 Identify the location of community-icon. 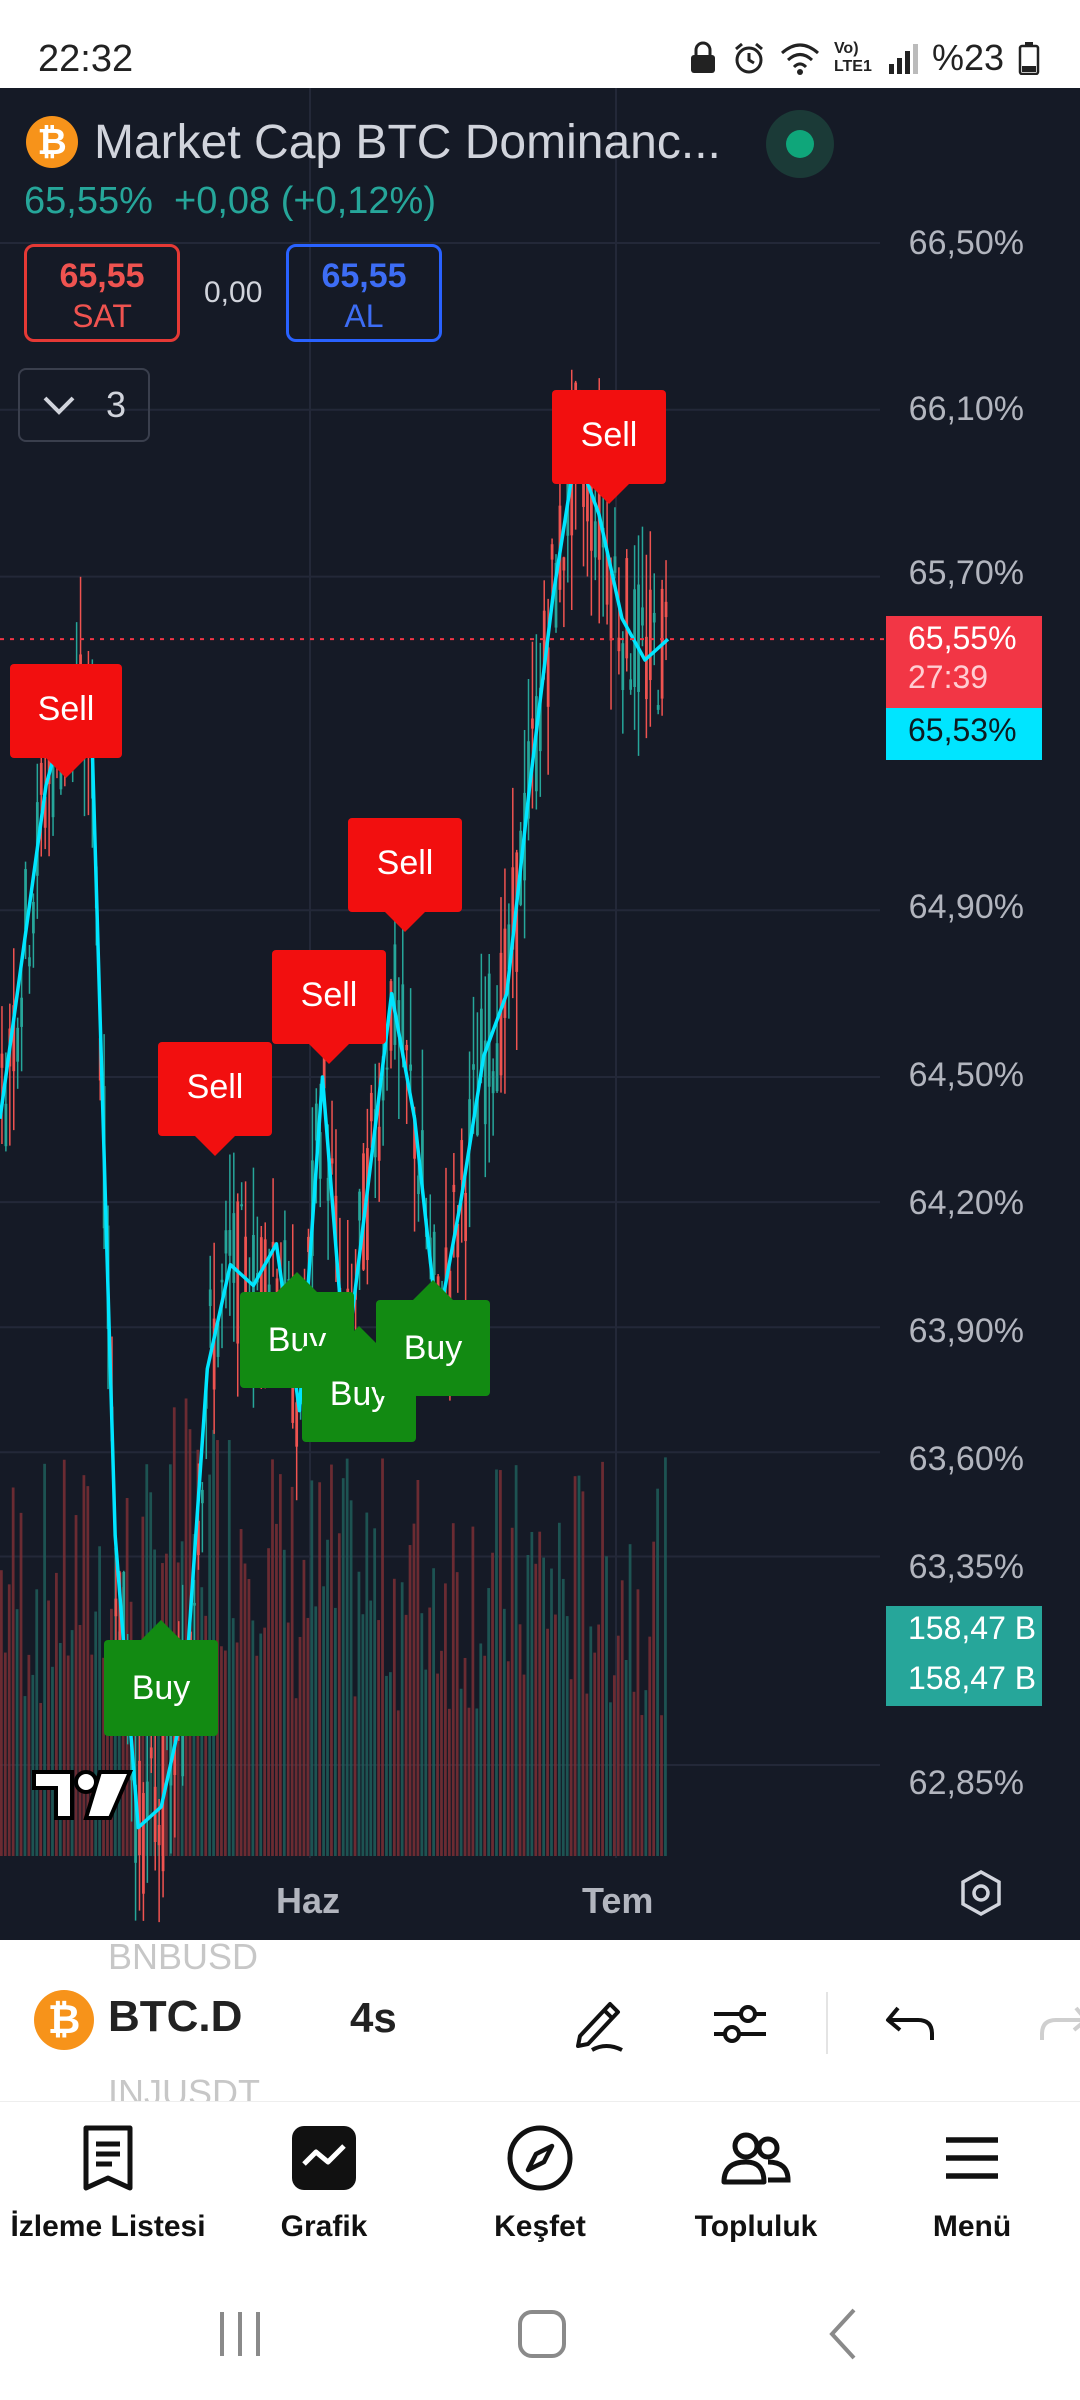
(756, 2158).